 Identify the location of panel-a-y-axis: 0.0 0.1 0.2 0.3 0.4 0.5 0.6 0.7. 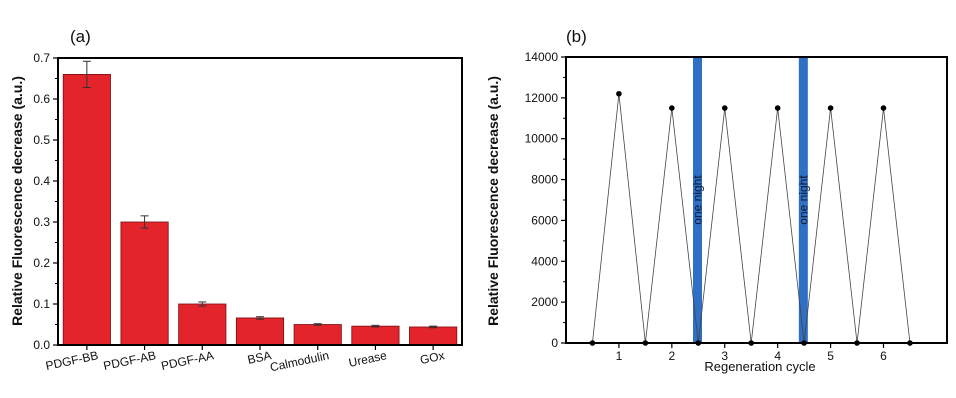
(45, 201).